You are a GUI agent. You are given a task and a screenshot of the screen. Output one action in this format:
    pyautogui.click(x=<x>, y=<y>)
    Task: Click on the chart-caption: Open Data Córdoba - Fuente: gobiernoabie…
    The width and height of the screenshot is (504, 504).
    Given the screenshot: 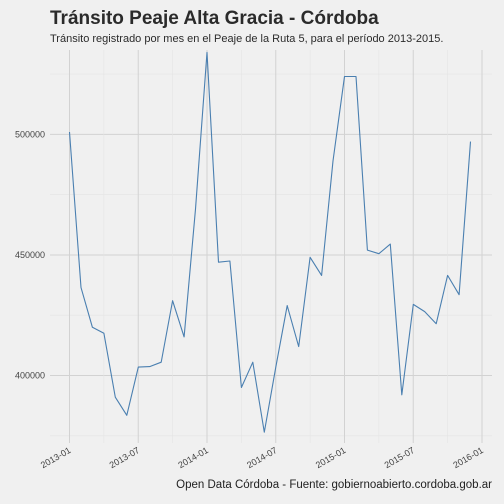 What is the action you would take?
    pyautogui.click(x=334, y=485)
    